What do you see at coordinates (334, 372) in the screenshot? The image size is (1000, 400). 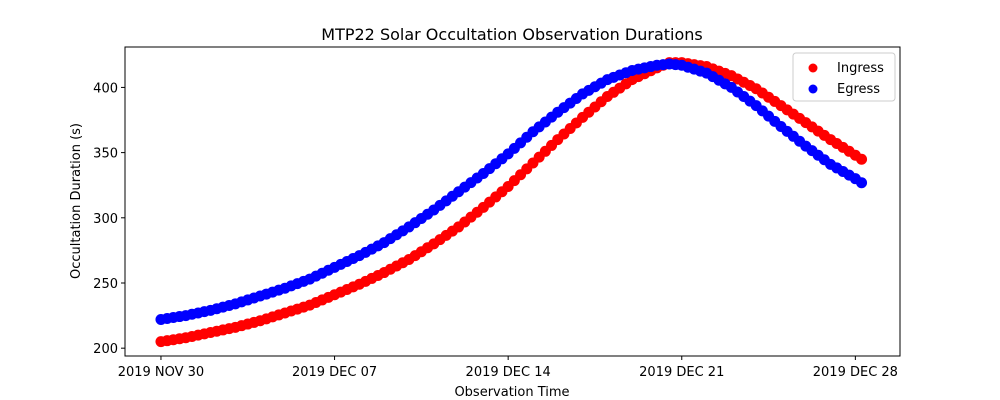 I see `x-tick-label: 2019 DEC 07` at bounding box center [334, 372].